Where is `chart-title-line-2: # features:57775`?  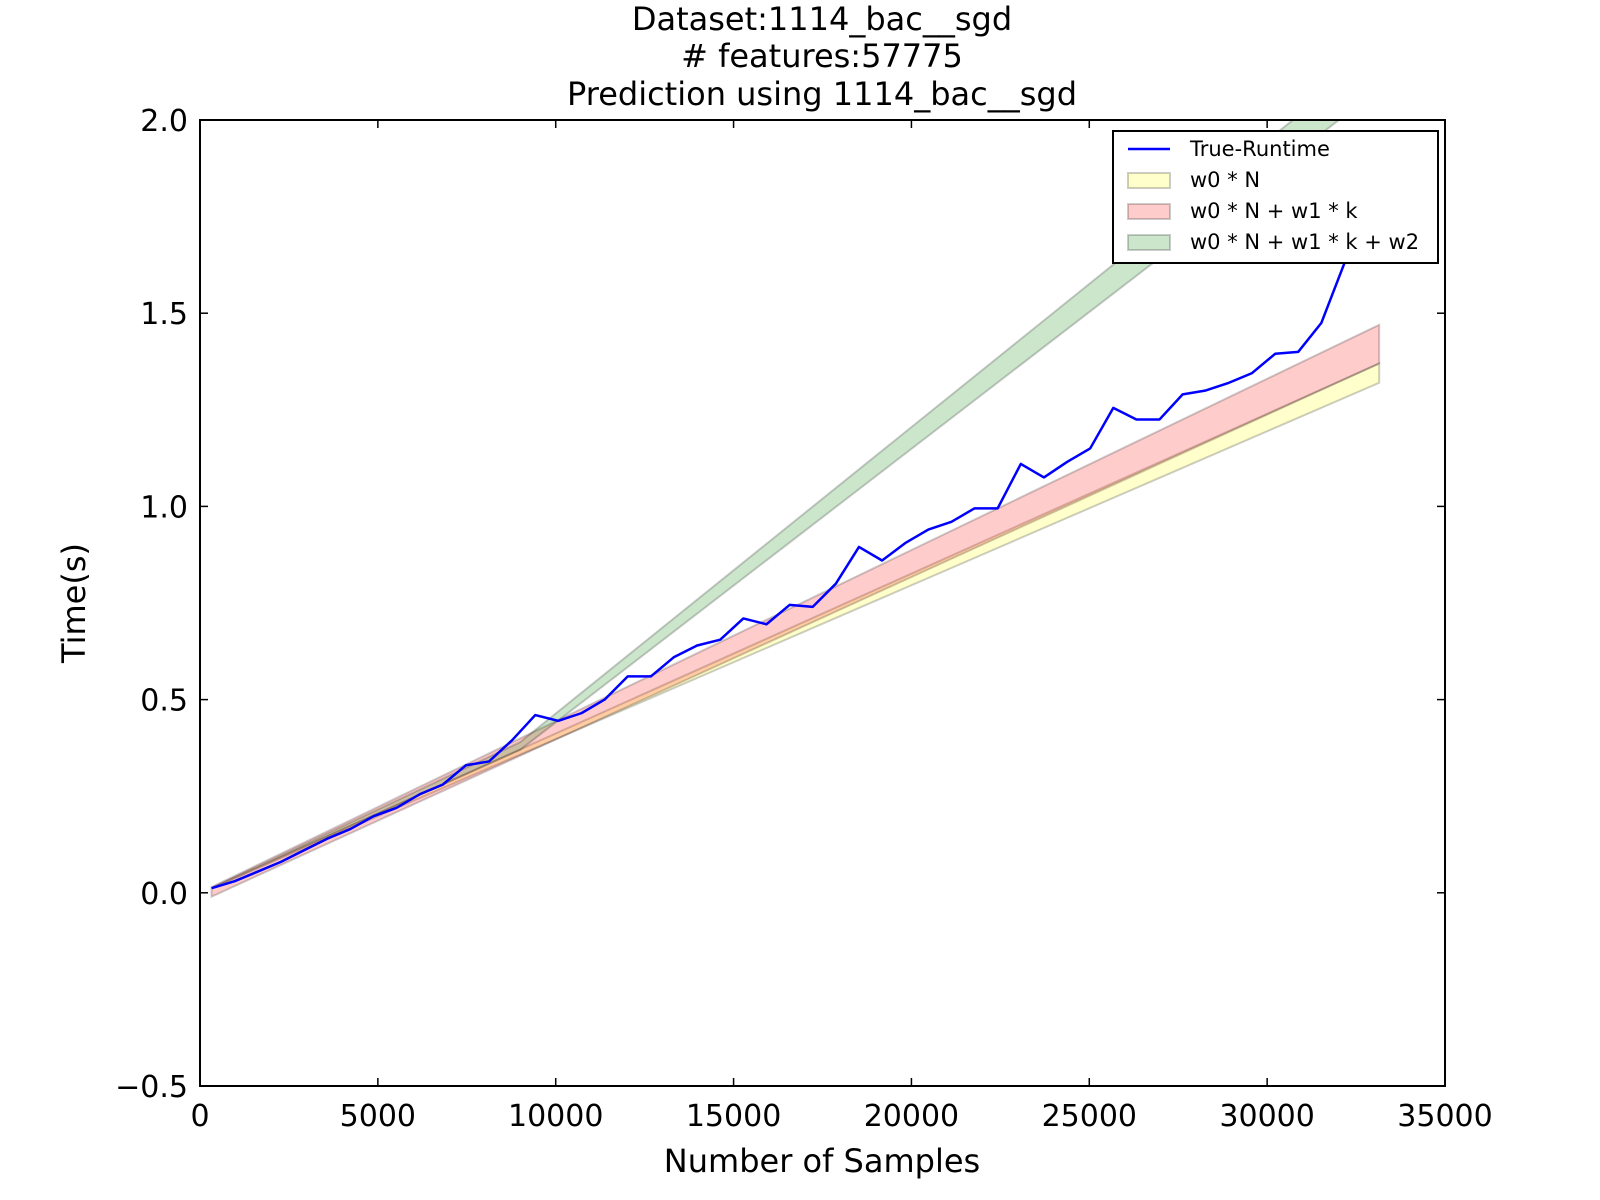
chart-title-line-2: # features:57775 is located at coordinates (822, 56).